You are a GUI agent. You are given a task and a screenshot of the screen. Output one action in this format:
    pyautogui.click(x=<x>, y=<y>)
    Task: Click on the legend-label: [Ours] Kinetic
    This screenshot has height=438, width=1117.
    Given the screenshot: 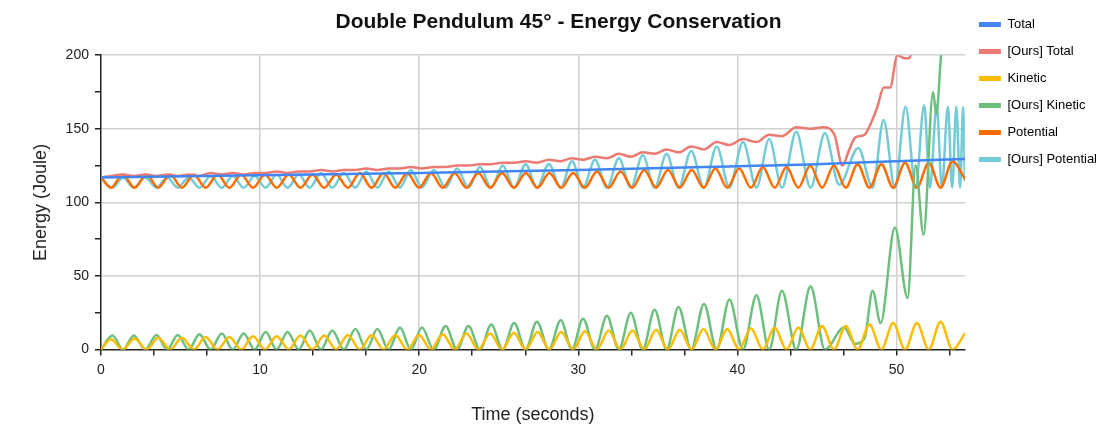 What is the action you would take?
    pyautogui.click(x=1046, y=105)
    